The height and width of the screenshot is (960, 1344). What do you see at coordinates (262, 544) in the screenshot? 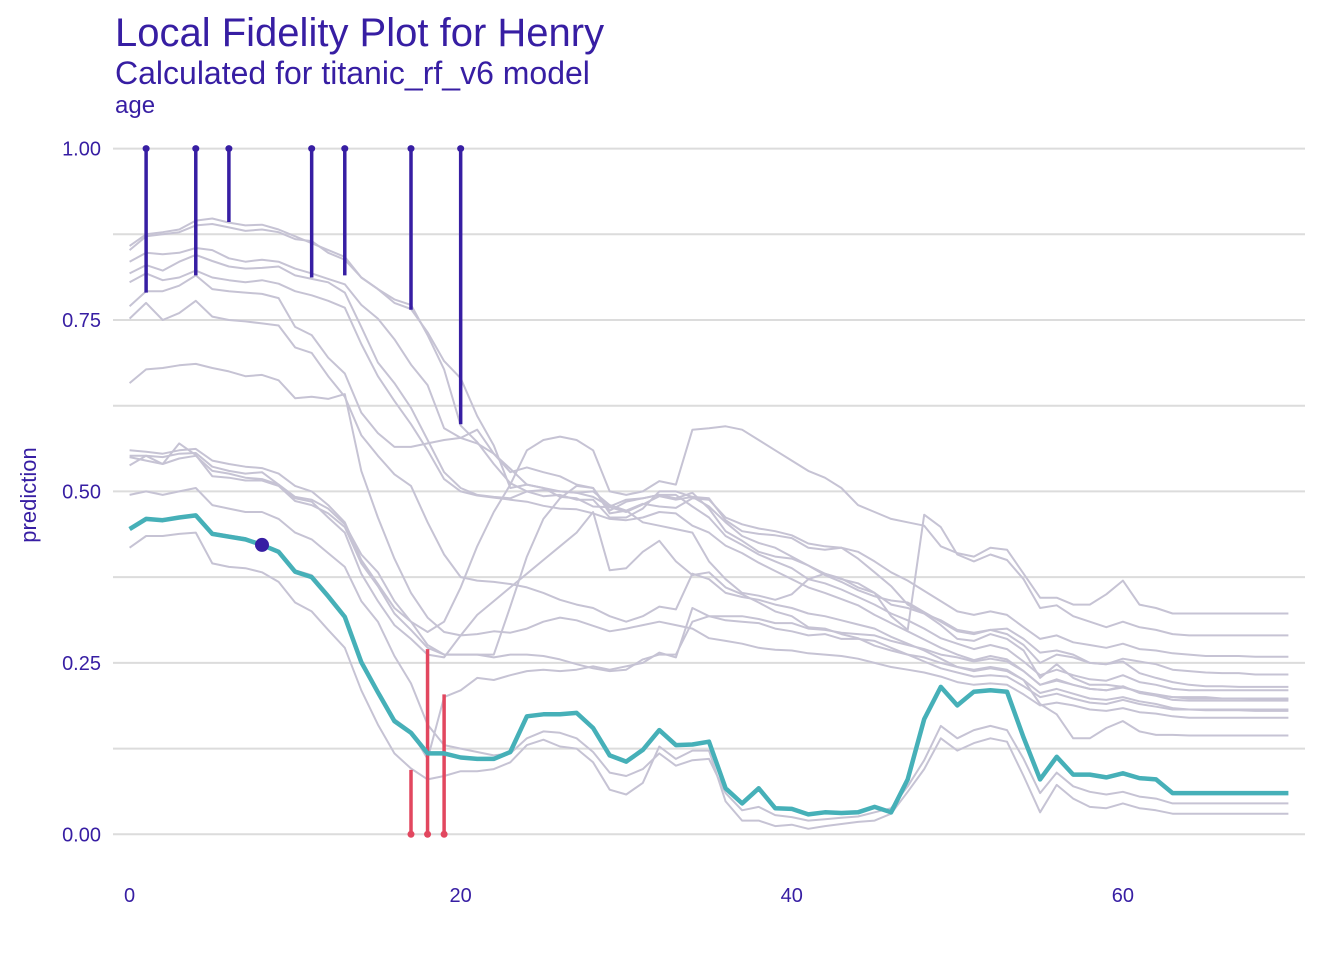
I see `observation-point` at bounding box center [262, 544].